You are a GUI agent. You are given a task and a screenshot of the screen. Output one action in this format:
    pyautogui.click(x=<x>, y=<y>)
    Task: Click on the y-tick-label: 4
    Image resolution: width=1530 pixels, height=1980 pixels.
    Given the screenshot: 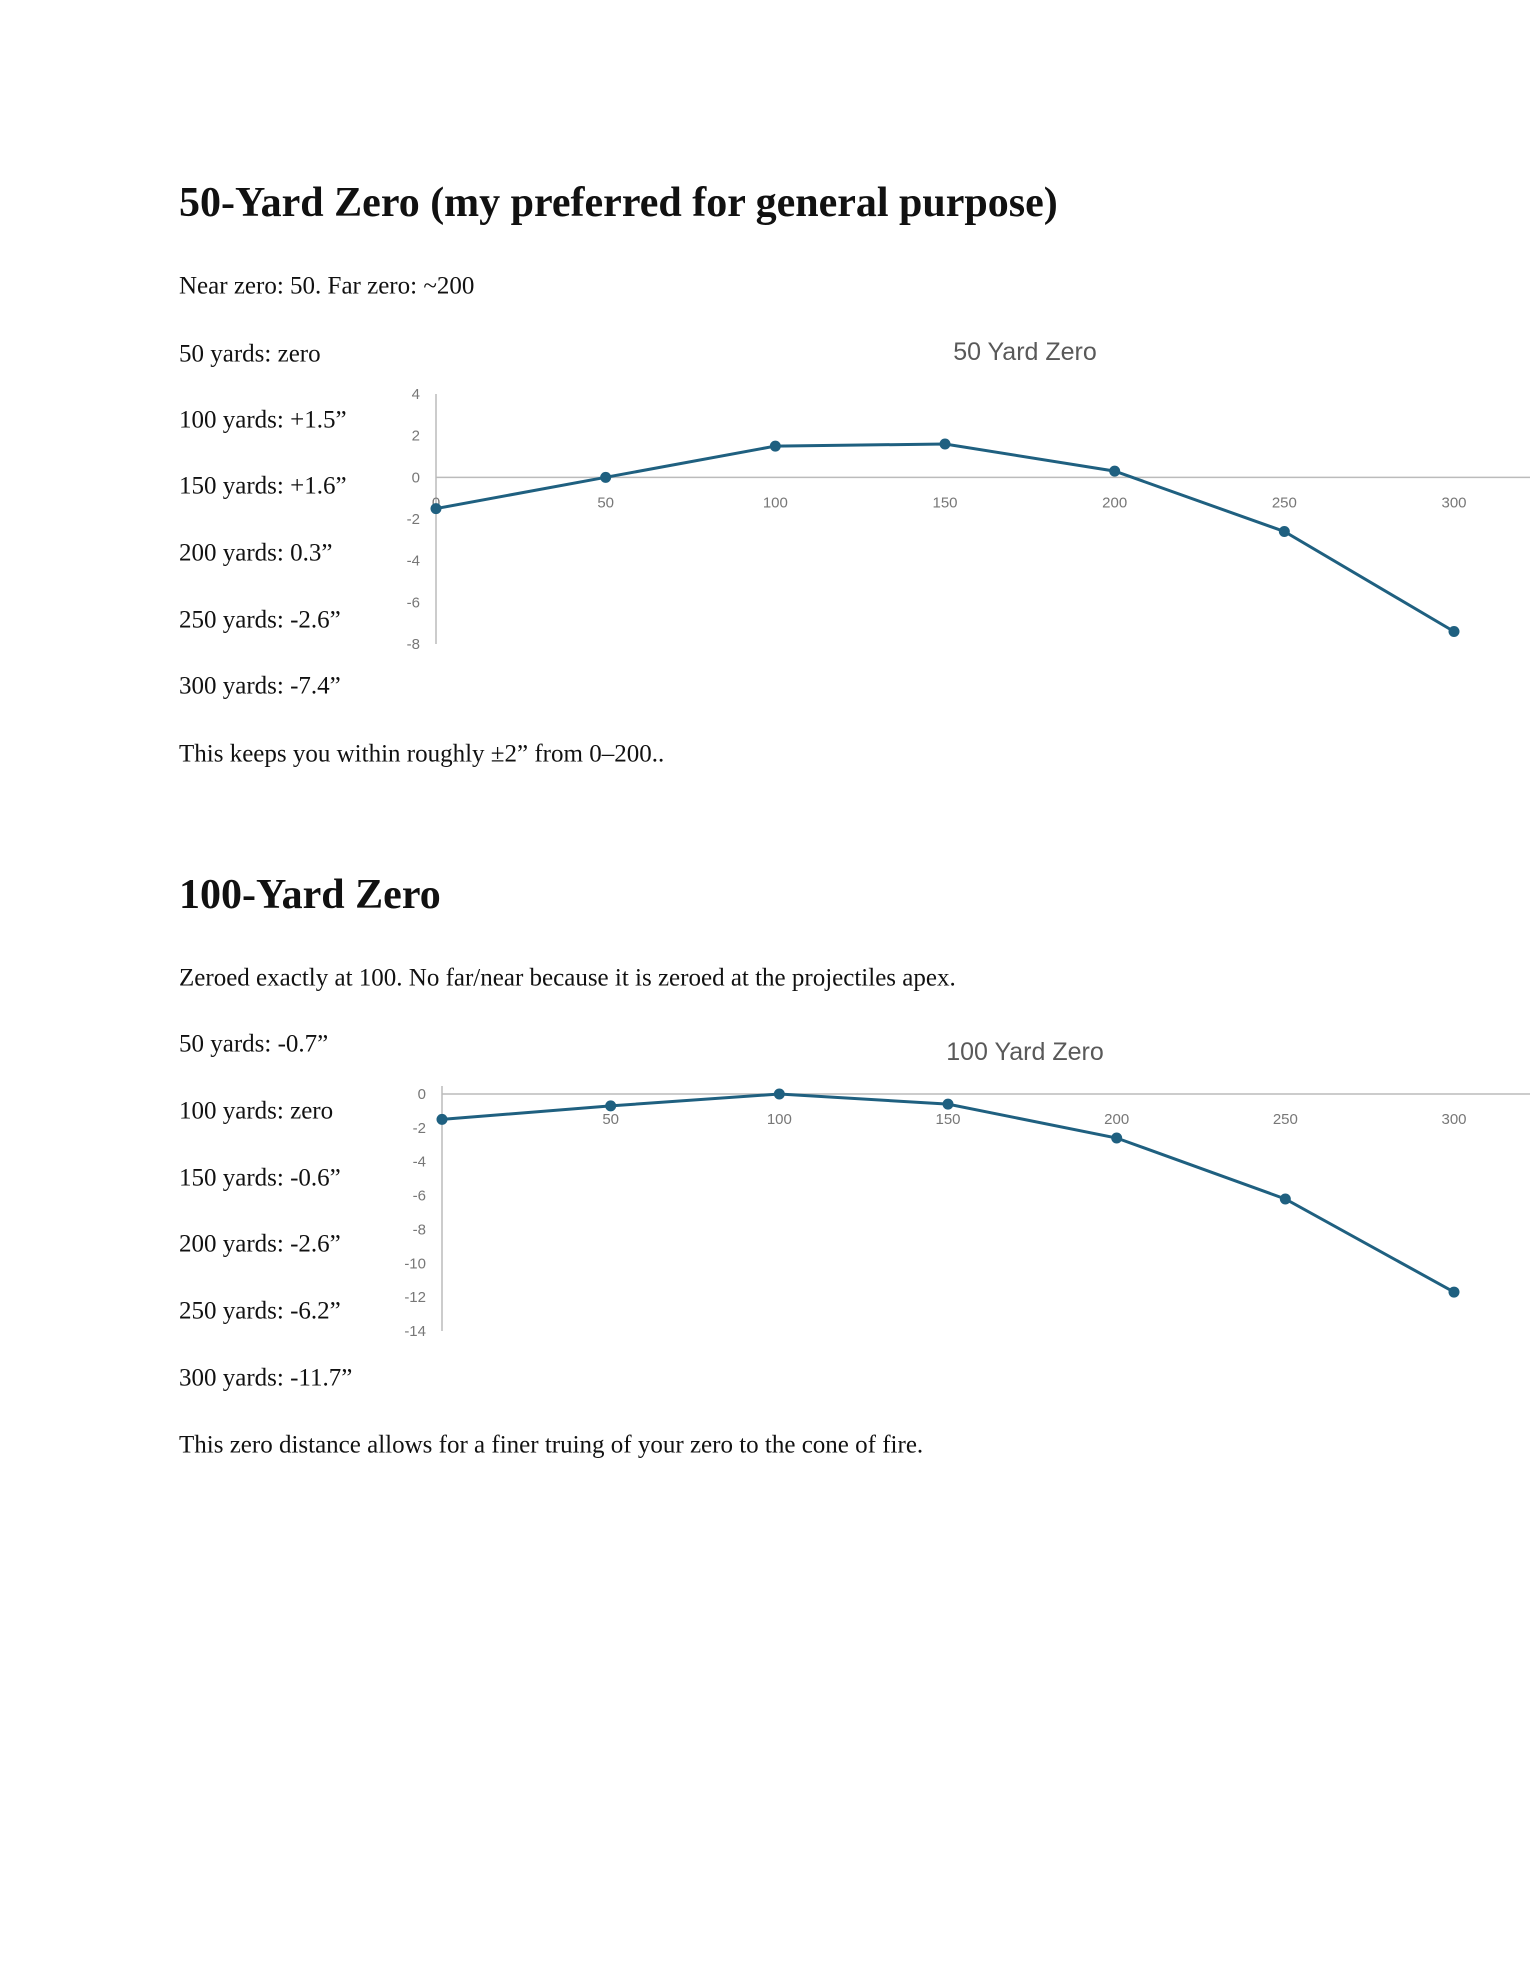 What is the action you would take?
    pyautogui.click(x=416, y=394)
    